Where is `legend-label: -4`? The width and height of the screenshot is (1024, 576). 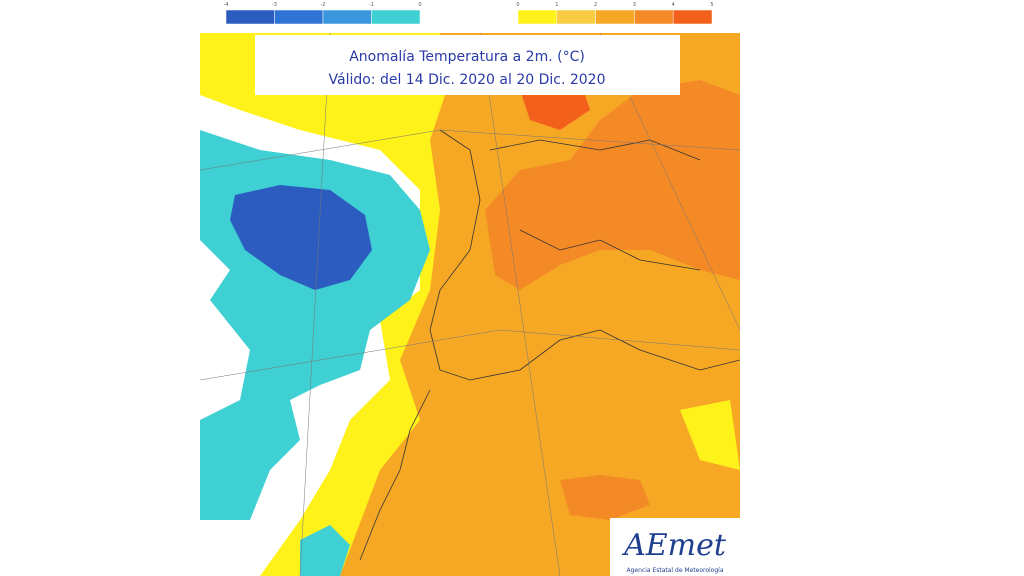 legend-label: -4 is located at coordinates (226, 5).